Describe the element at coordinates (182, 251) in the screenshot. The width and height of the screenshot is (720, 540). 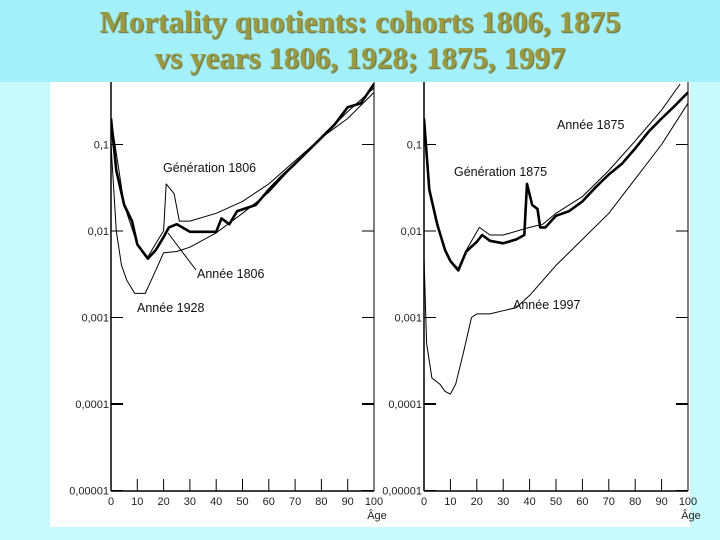
I see `label-pointer` at that location.